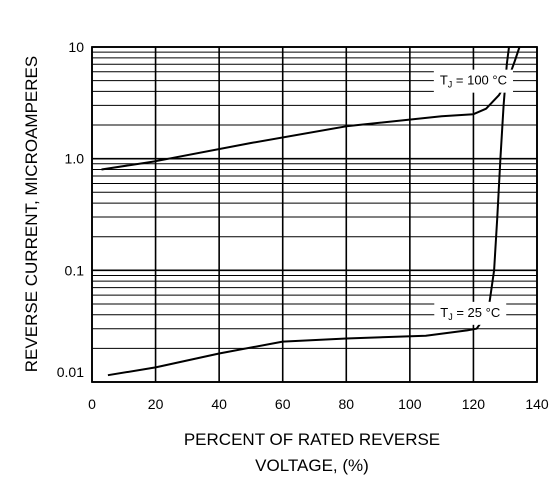 The width and height of the screenshot is (557, 477). I want to click on x-axis-title-line-2: VOLTAGE, (%), so click(312, 465).